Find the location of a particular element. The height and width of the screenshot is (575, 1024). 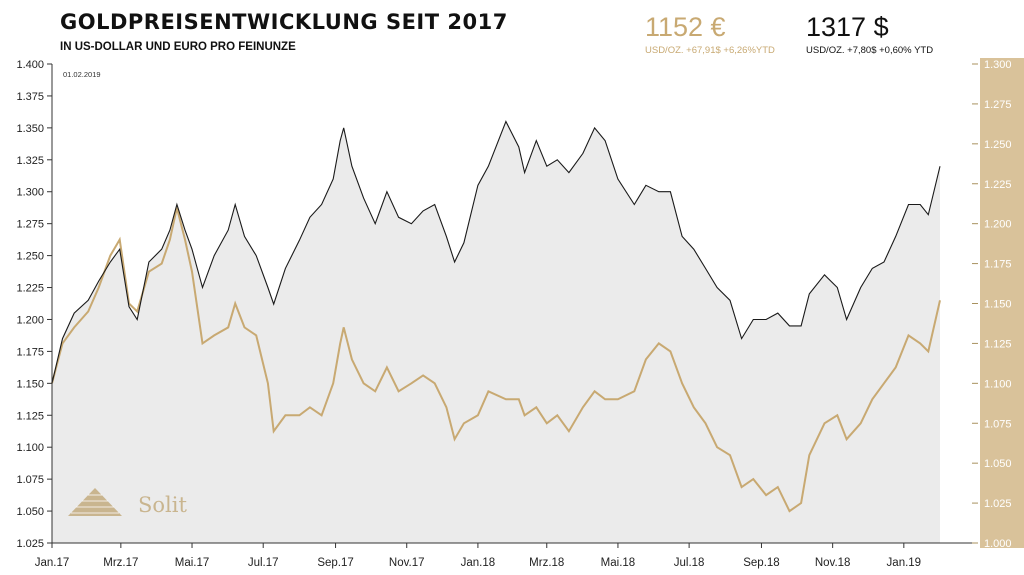

x-tick-label: Nov.18 is located at coordinates (833, 563).